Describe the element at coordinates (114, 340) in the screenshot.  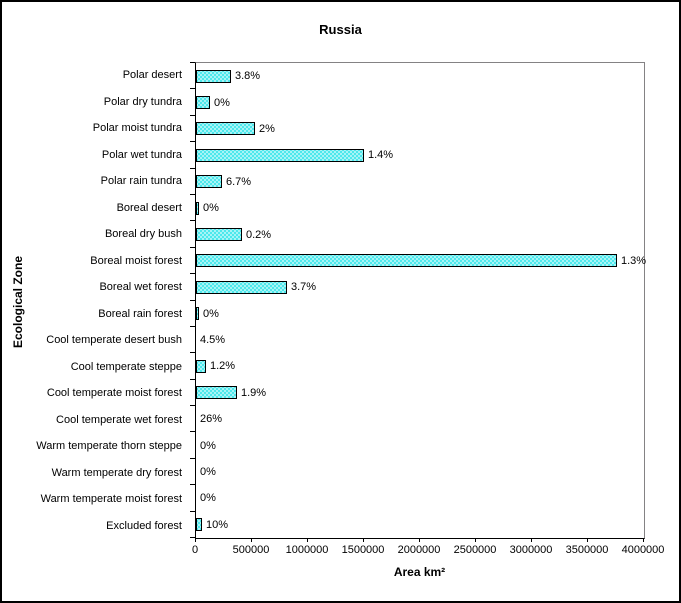
I see `category-label: Cool temperate desert bush` at that location.